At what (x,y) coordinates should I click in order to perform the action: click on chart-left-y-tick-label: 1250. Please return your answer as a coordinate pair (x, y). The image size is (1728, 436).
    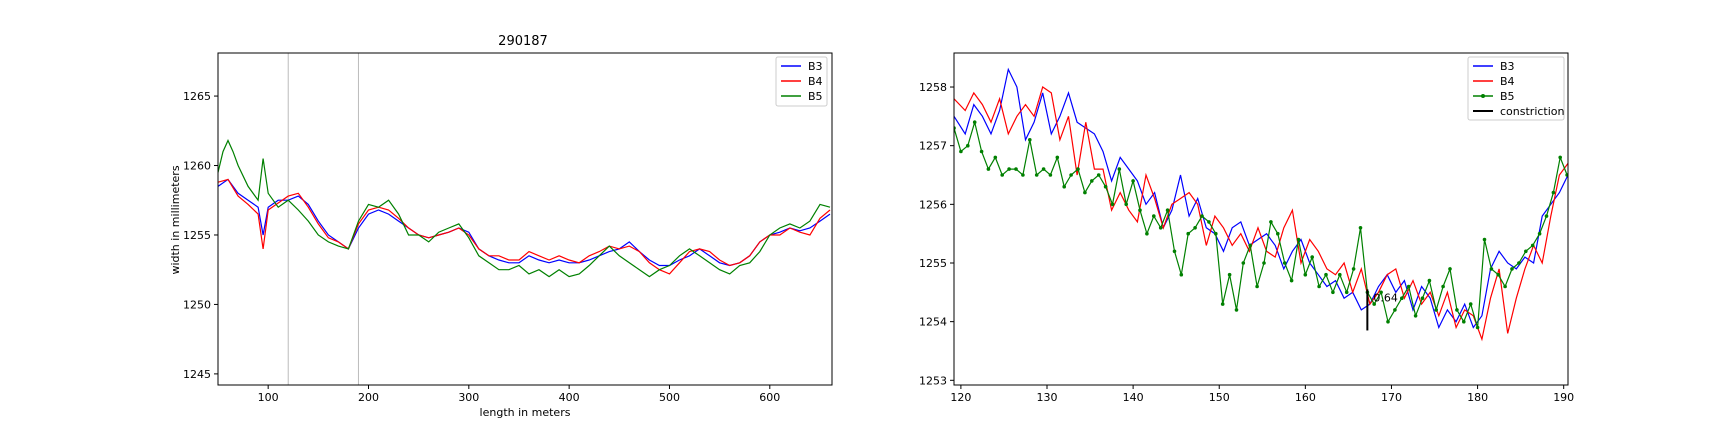
    Looking at the image, I should click on (197, 304).